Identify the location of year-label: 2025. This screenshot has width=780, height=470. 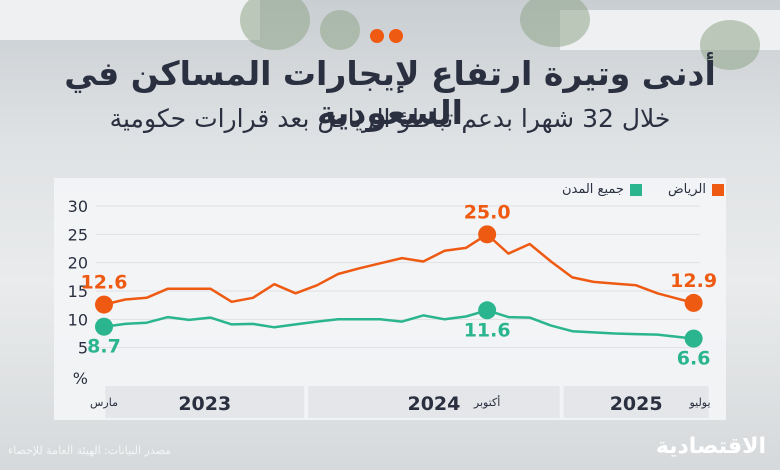
(636, 404).